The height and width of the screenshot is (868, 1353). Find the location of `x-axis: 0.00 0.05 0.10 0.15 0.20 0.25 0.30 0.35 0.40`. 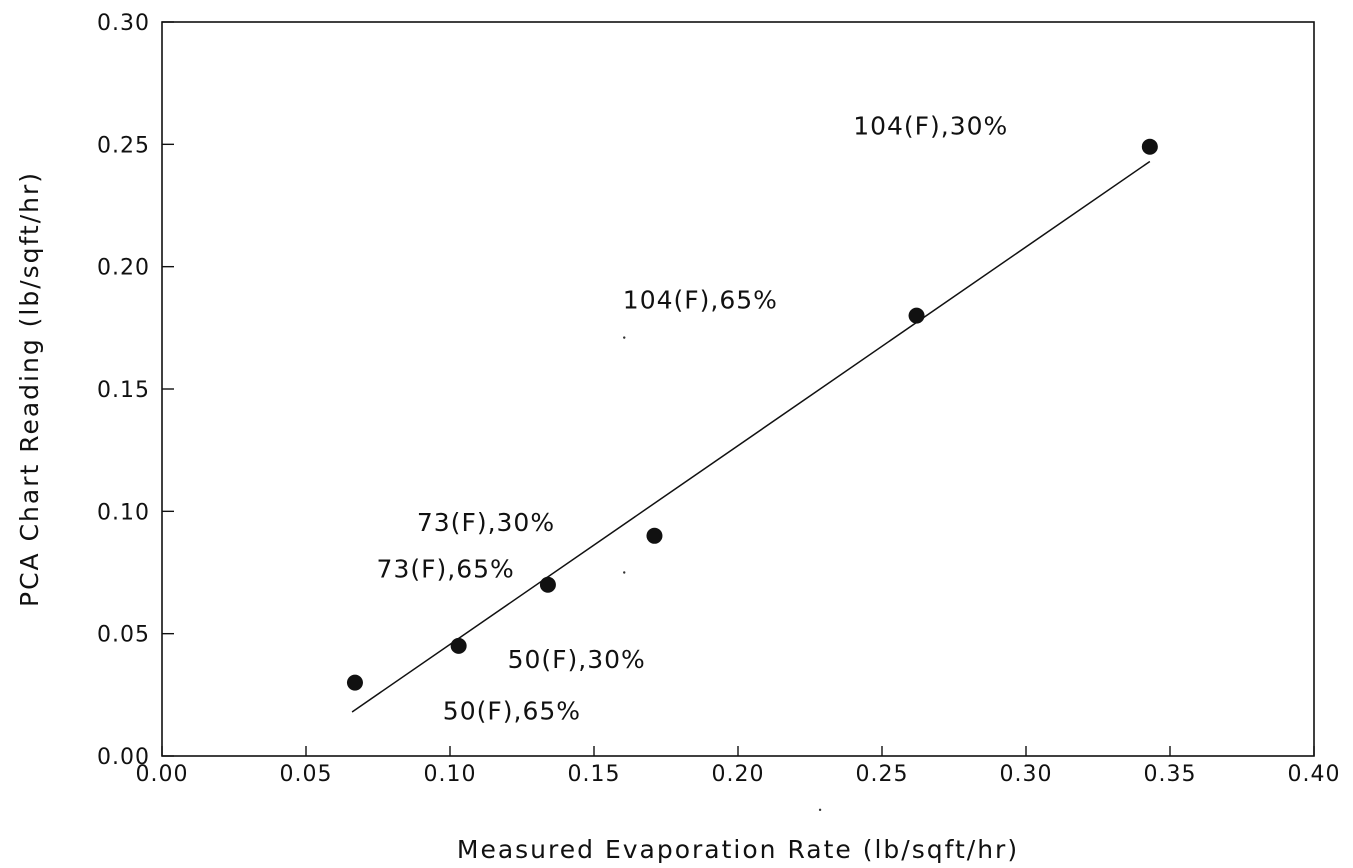

x-axis: 0.00 0.05 0.10 0.15 0.20 0.25 0.30 0.35 0.40 is located at coordinates (738, 766).